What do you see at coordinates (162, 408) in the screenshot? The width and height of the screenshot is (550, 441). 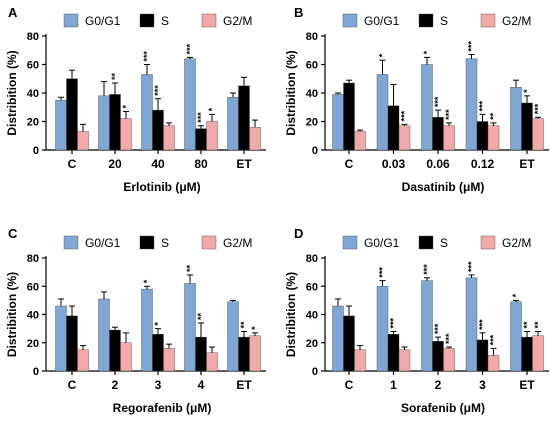 I see `x-axis-title: Regorafenib (μM)` at bounding box center [162, 408].